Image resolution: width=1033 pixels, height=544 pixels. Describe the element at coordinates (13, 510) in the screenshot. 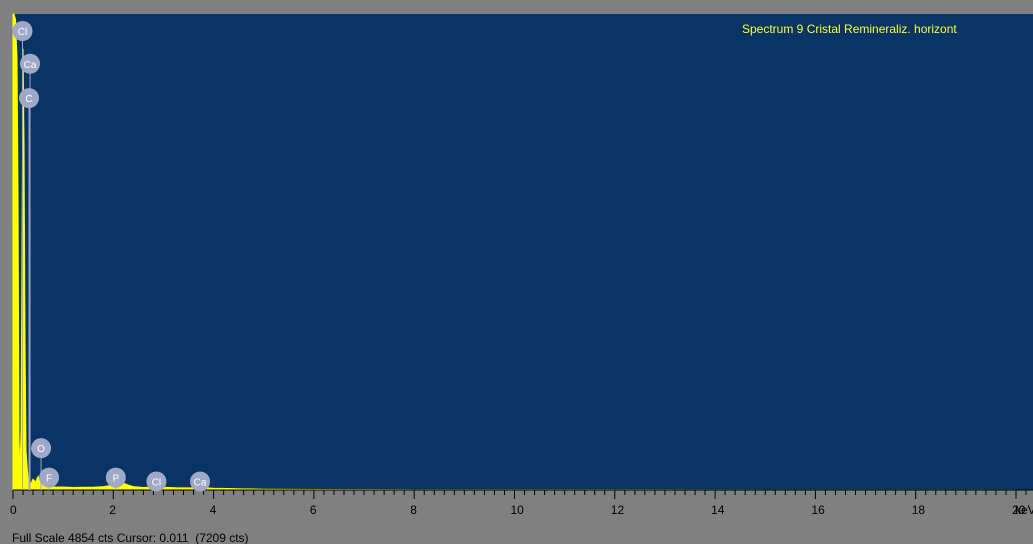

I see `x-tick-label: 0` at that location.